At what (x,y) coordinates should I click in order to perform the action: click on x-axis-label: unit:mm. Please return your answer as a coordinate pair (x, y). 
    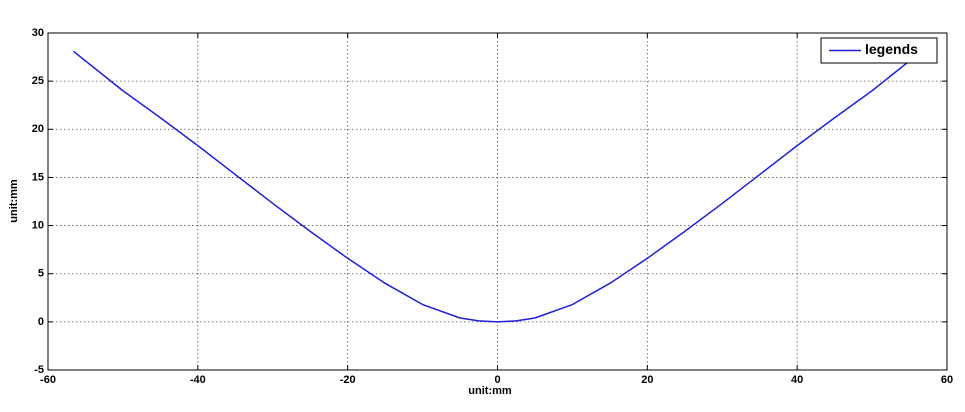
    Looking at the image, I should click on (490, 391).